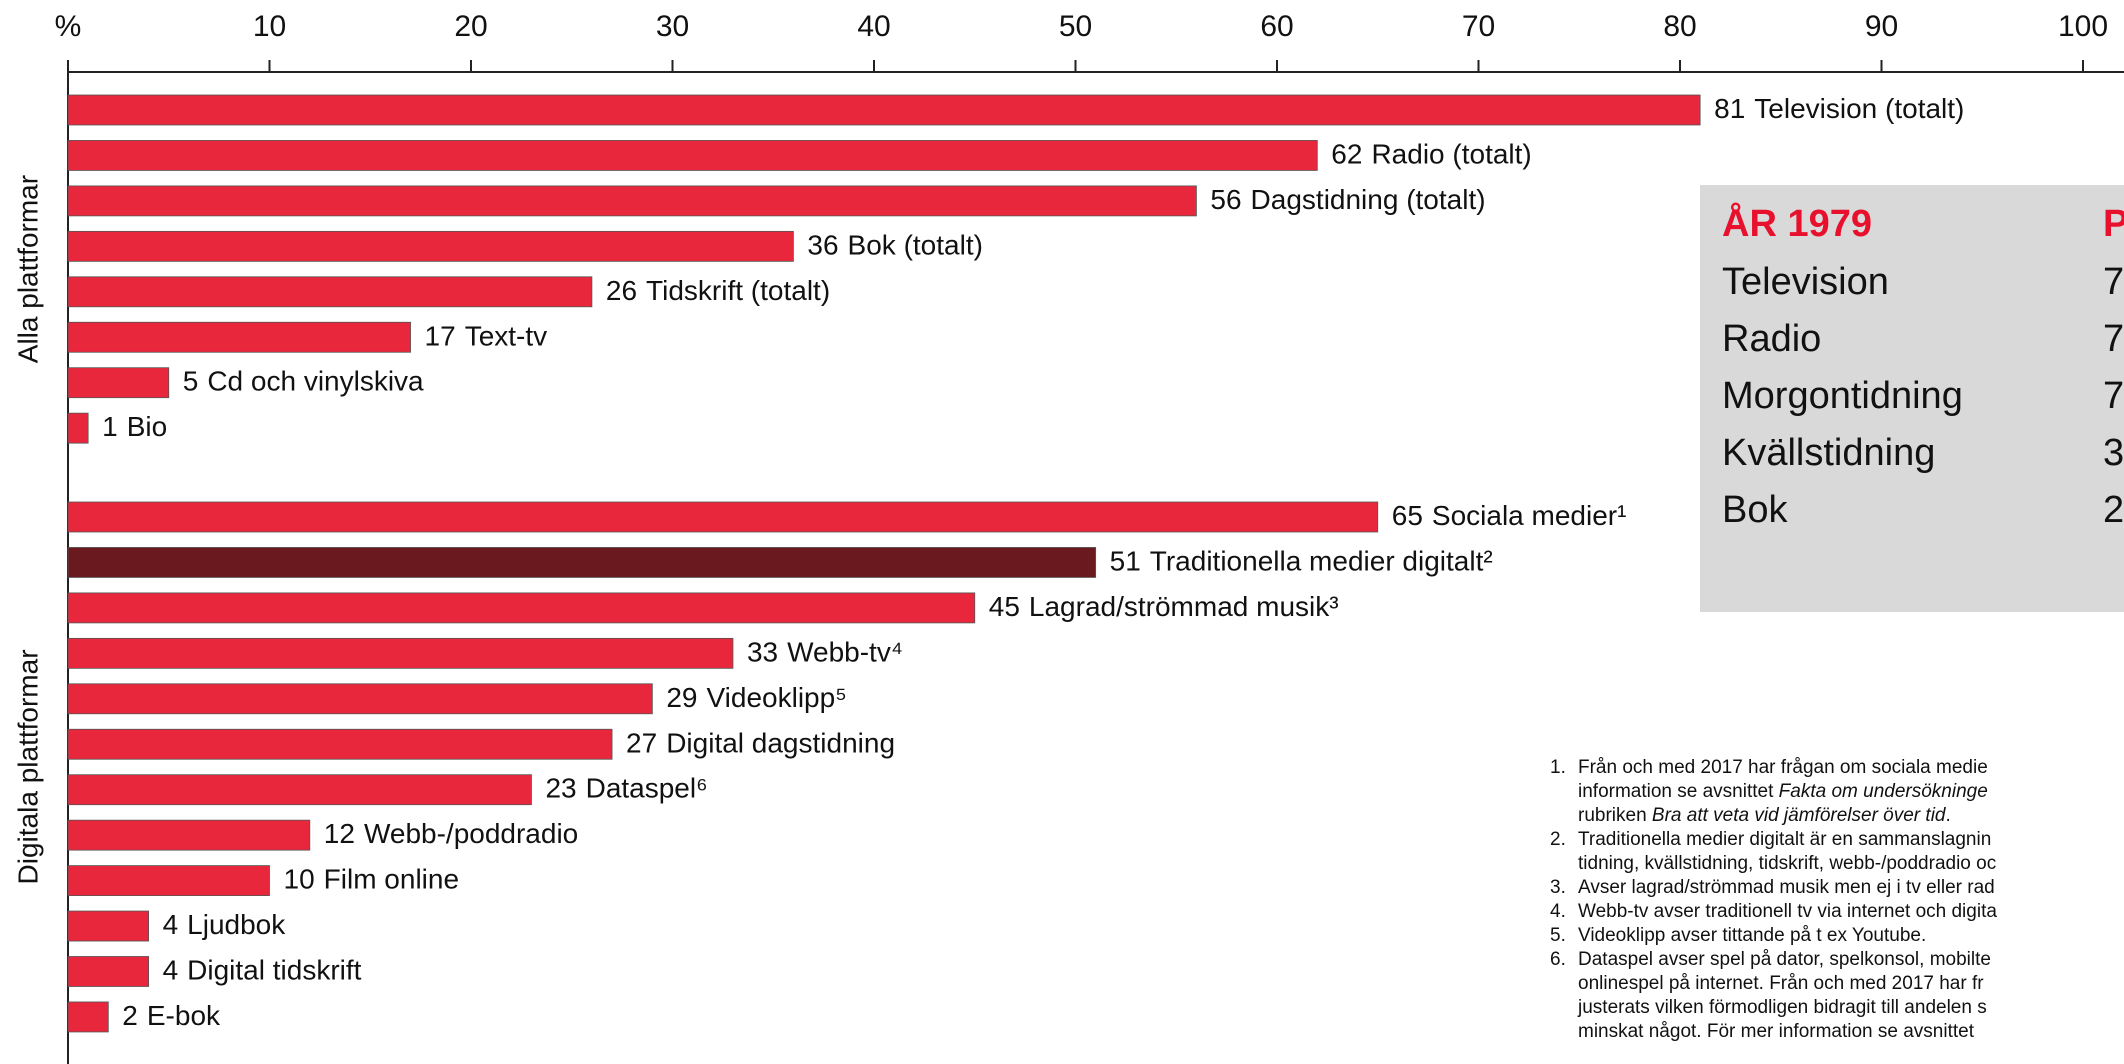 This screenshot has width=2124, height=1064. What do you see at coordinates (1805, 282) in the screenshot?
I see `table-cell: Television` at bounding box center [1805, 282].